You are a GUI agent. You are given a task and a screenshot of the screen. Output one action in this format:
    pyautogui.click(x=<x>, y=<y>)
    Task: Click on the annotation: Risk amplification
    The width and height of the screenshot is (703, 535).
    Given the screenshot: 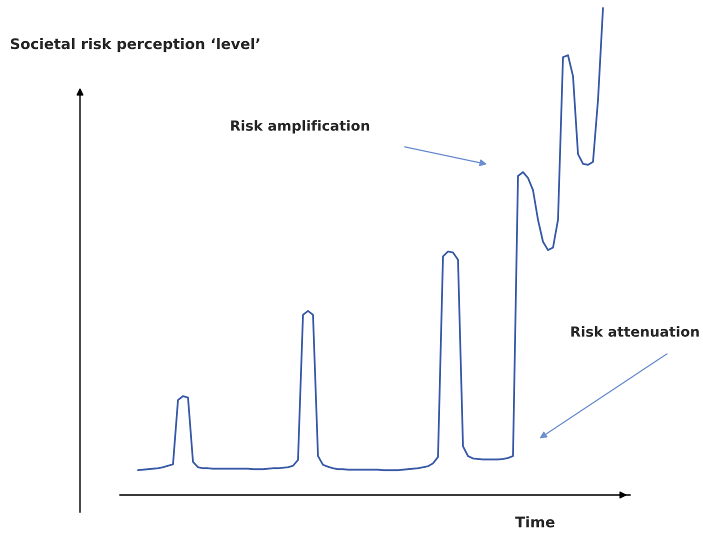 What is the action you would take?
    pyautogui.click(x=300, y=127)
    